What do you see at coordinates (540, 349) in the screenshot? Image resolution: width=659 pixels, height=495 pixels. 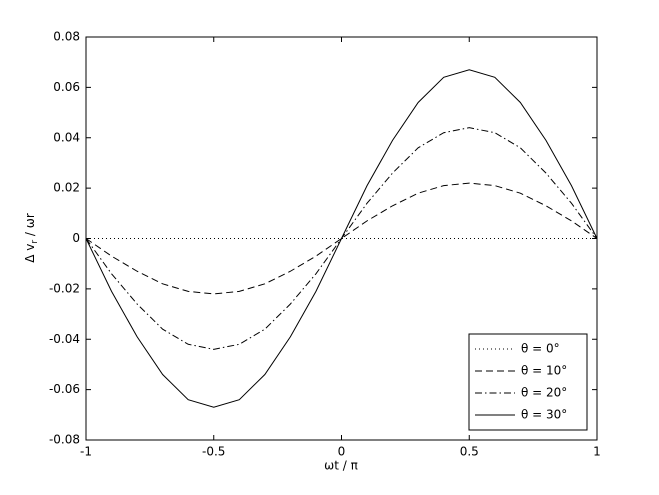 I see `legend-label: θ = 0°` at bounding box center [540, 349].